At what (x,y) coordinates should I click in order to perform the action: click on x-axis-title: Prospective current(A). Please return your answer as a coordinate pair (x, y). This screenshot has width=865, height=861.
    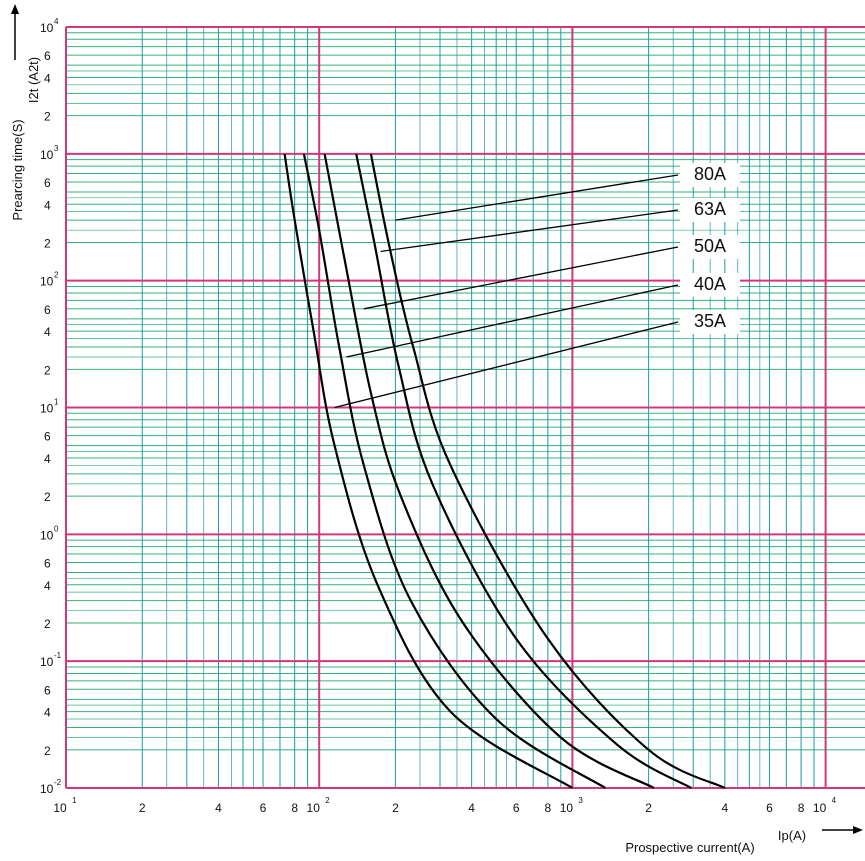
    Looking at the image, I should click on (689, 847).